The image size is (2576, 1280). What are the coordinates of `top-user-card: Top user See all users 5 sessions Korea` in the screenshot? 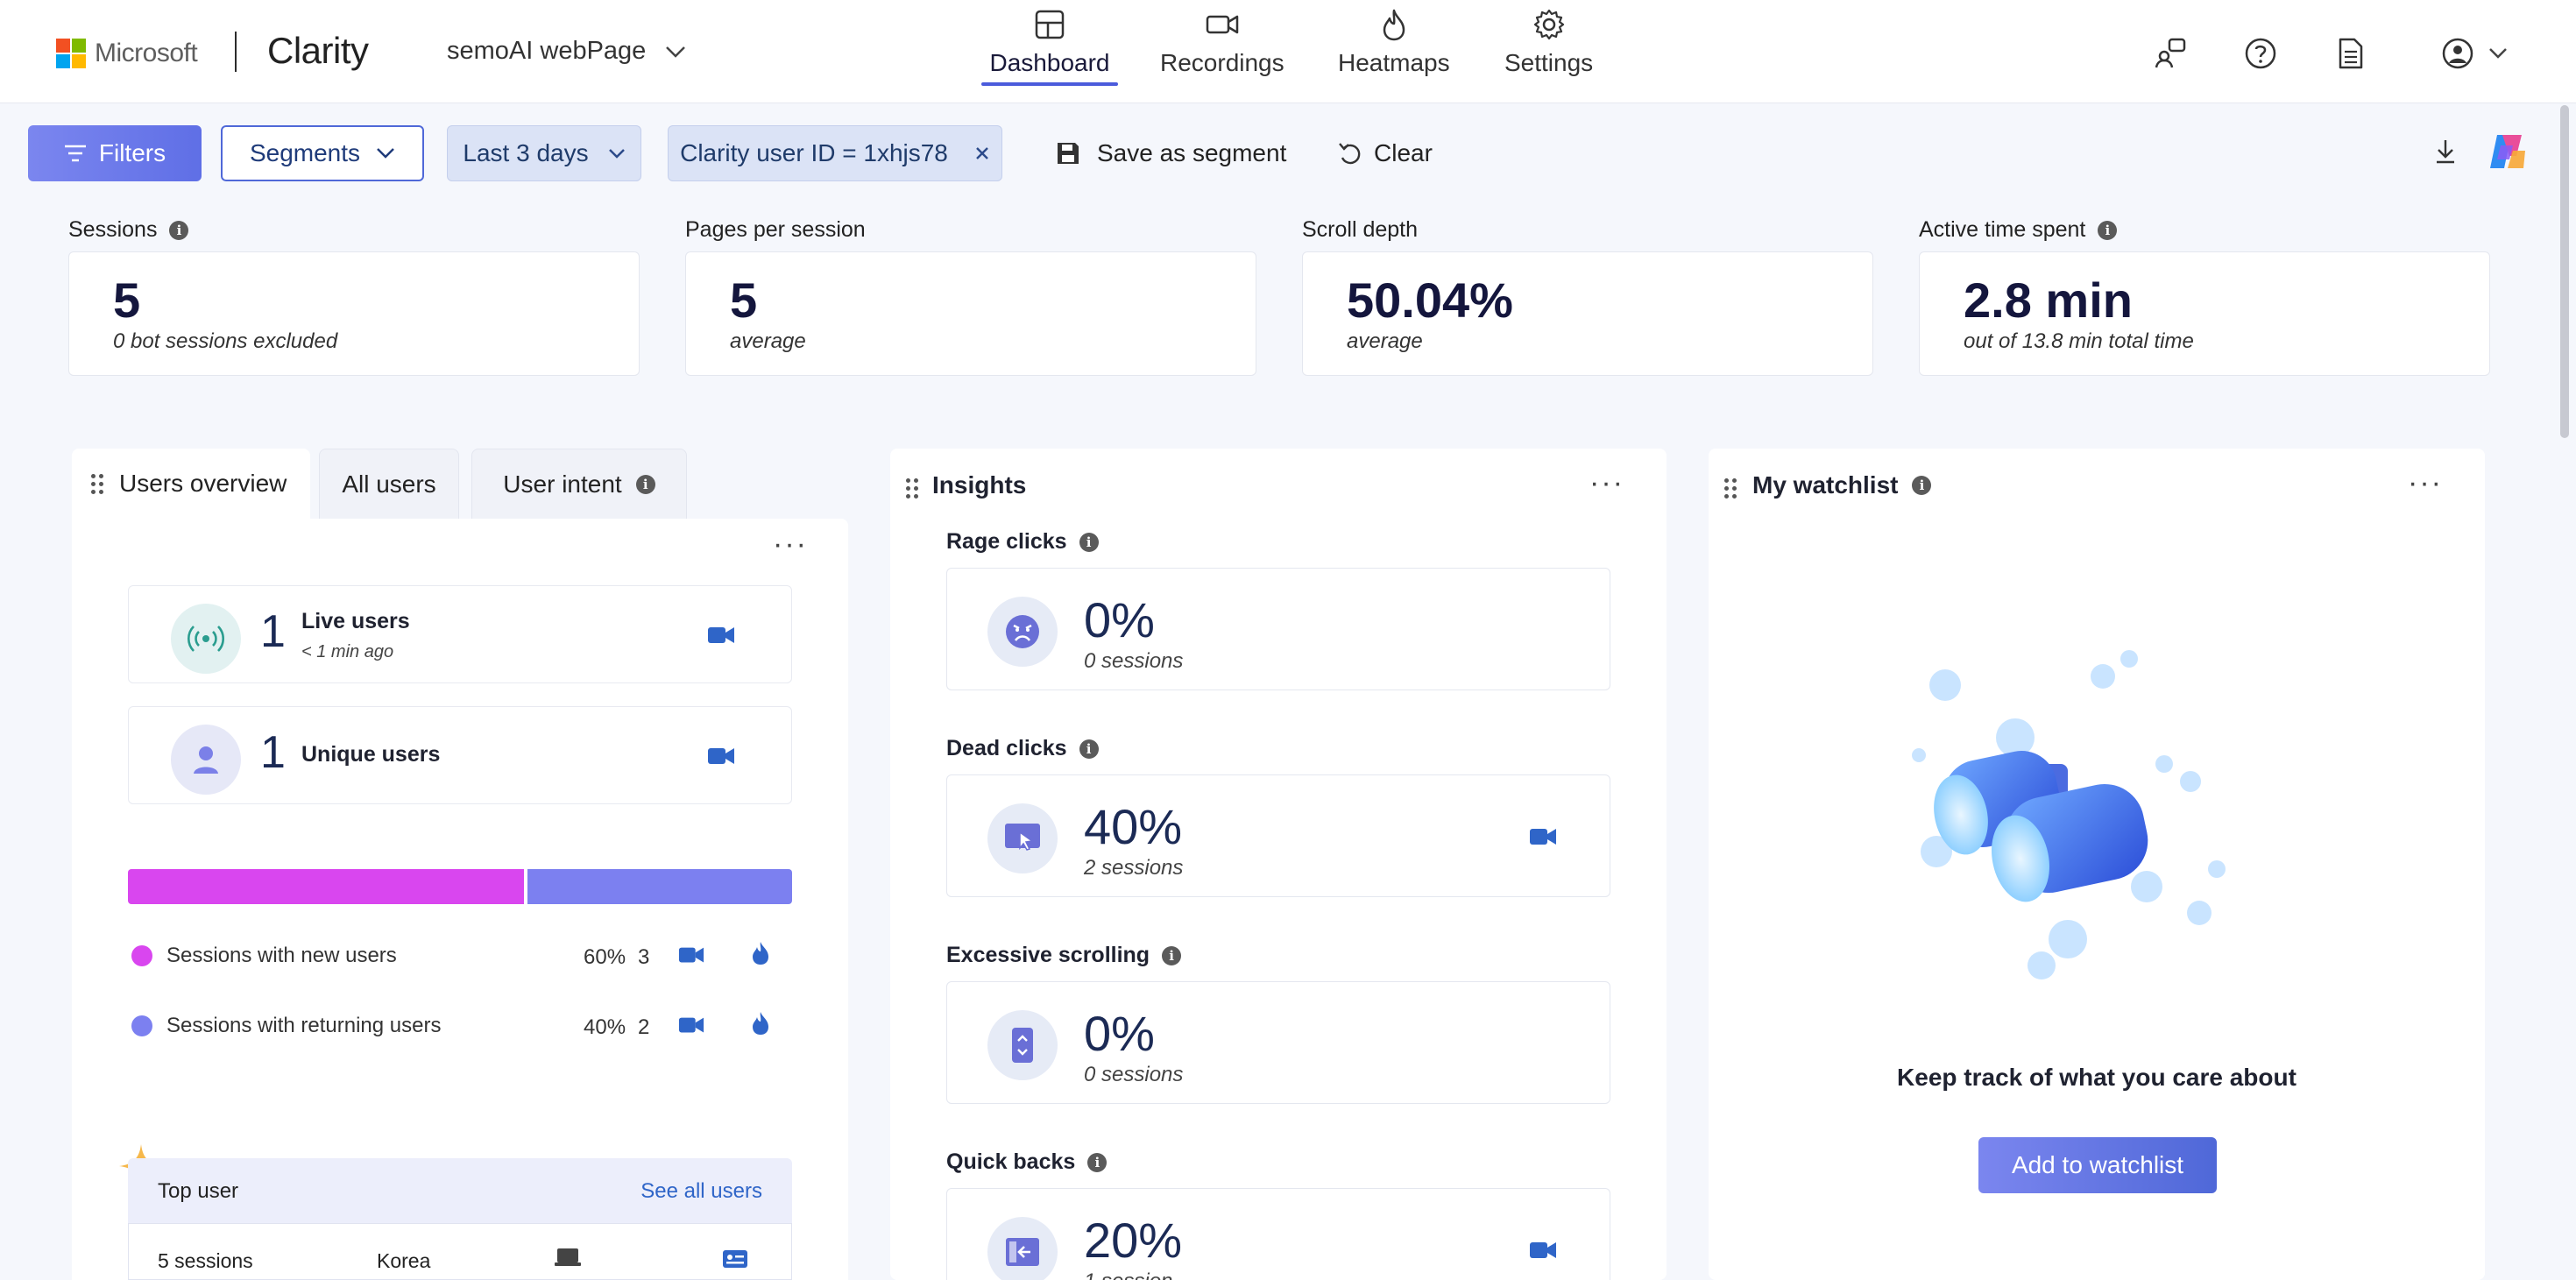 It's located at (460, 1219).